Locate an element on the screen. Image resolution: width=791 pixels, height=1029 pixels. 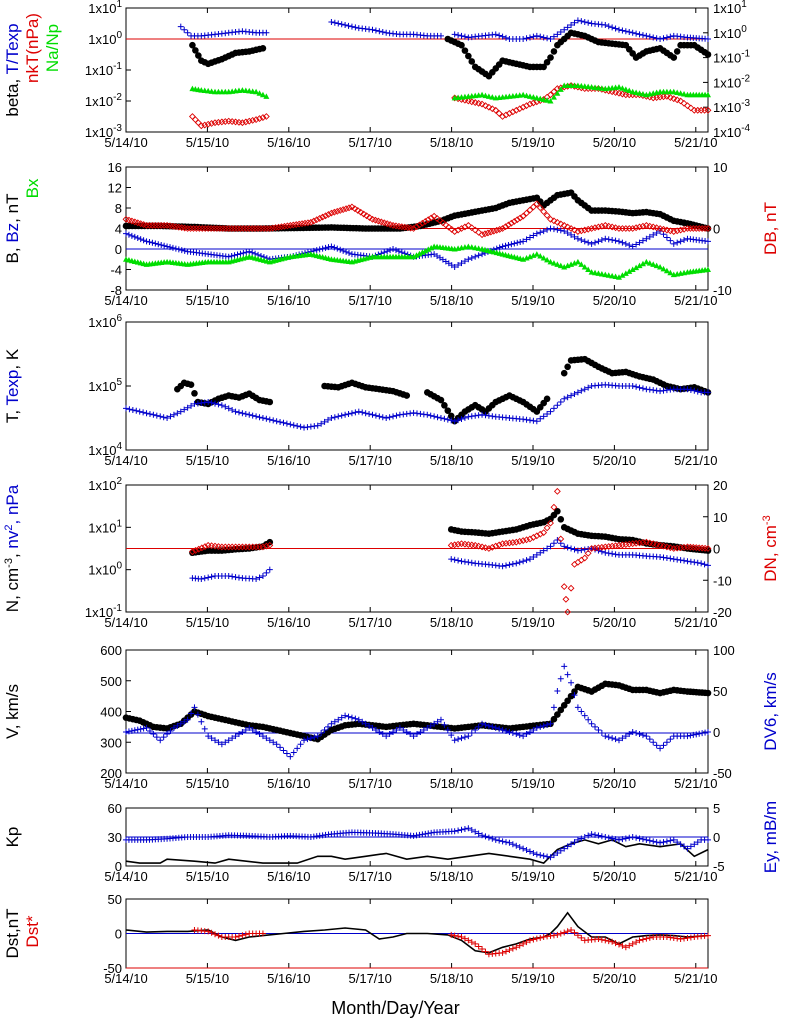
y-axis-label: V, km/s is located at coordinates (12, 711).